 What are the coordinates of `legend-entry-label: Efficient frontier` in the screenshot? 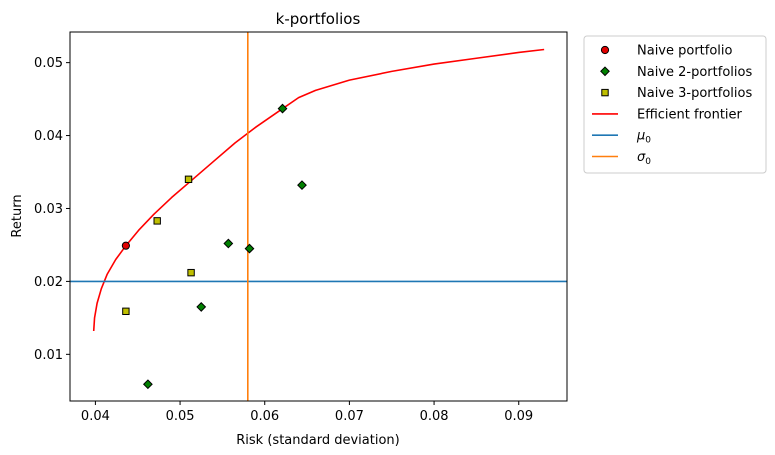 It's located at (690, 114).